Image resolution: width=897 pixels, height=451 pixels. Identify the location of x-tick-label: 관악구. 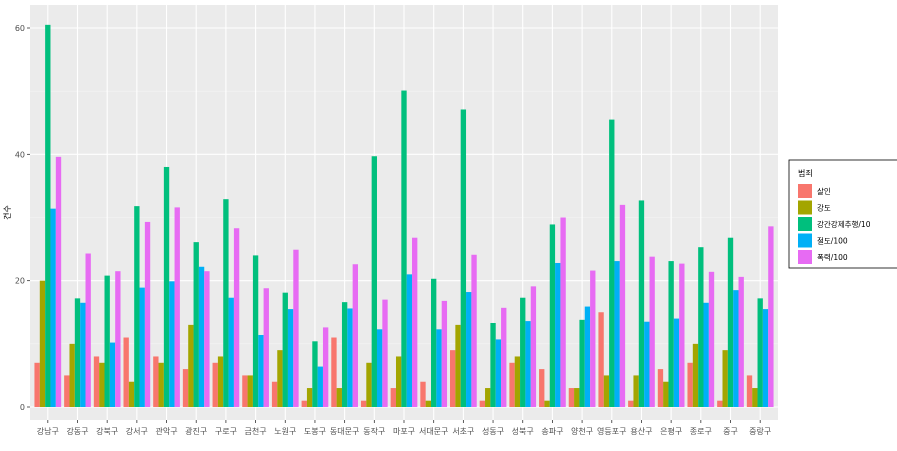
(166, 431).